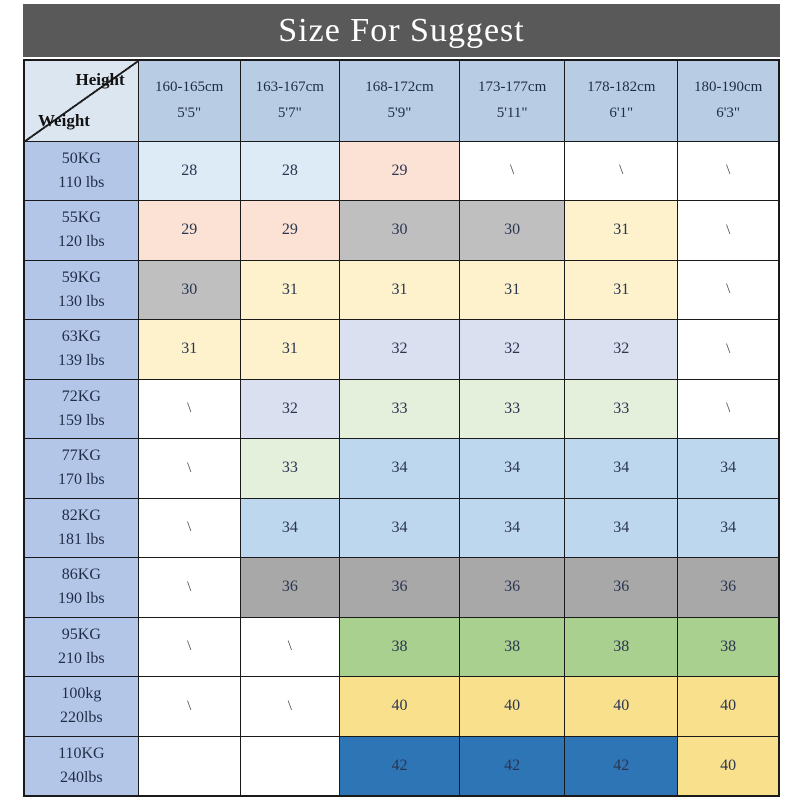 Image resolution: width=800 pixels, height=800 pixels. Describe the element at coordinates (81, 396) in the screenshot. I see `weight-kg-label: 72KG` at that location.